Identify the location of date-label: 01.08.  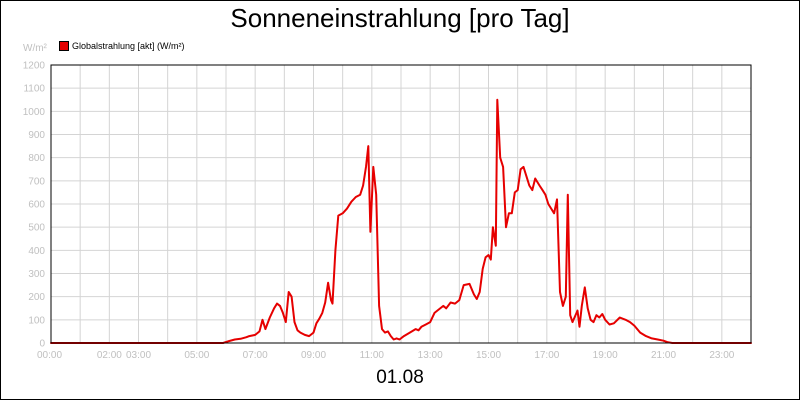
(400, 377).